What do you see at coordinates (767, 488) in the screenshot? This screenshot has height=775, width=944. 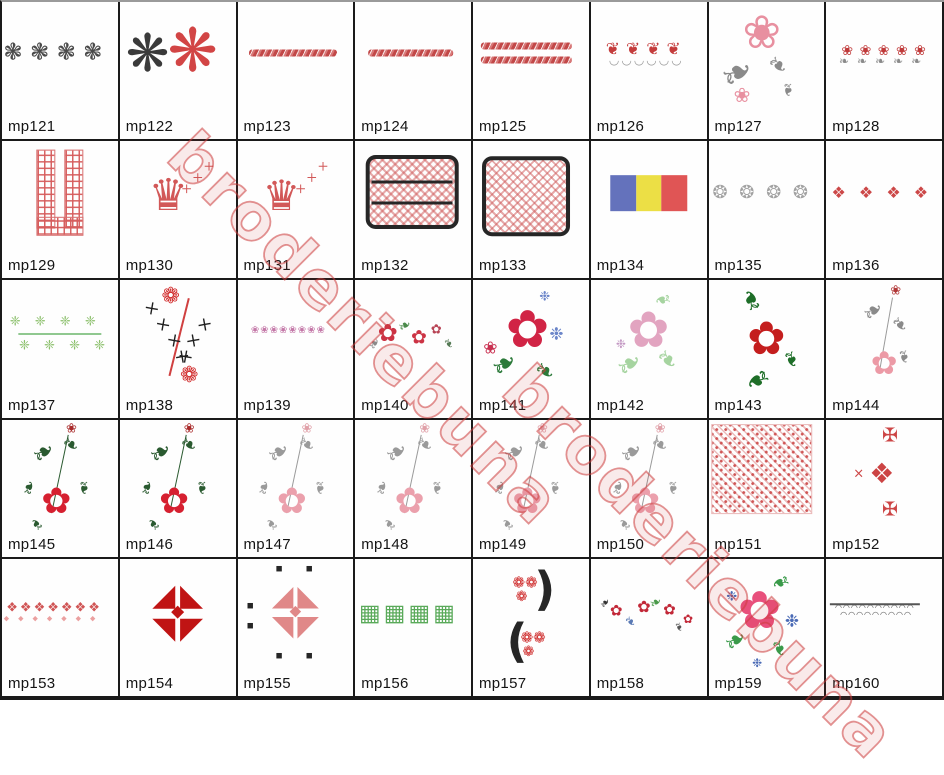 I see `red-allover-geometric-panel` at bounding box center [767, 488].